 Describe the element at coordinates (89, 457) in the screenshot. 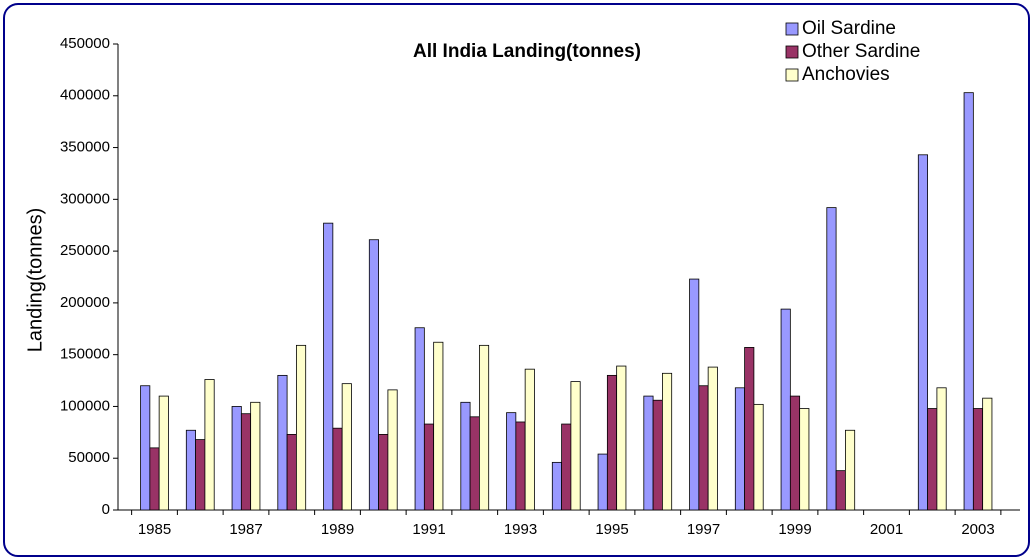

I see `y-tick-label: 50000` at that location.